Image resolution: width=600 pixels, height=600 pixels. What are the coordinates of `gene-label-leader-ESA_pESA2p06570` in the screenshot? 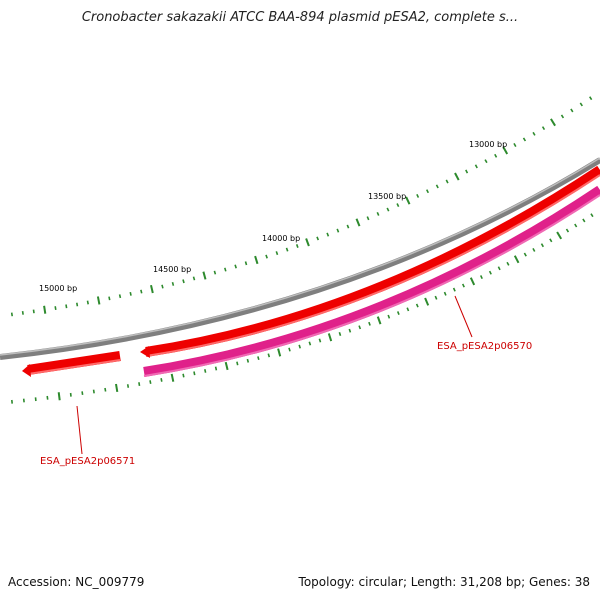 It's located at (463, 316).